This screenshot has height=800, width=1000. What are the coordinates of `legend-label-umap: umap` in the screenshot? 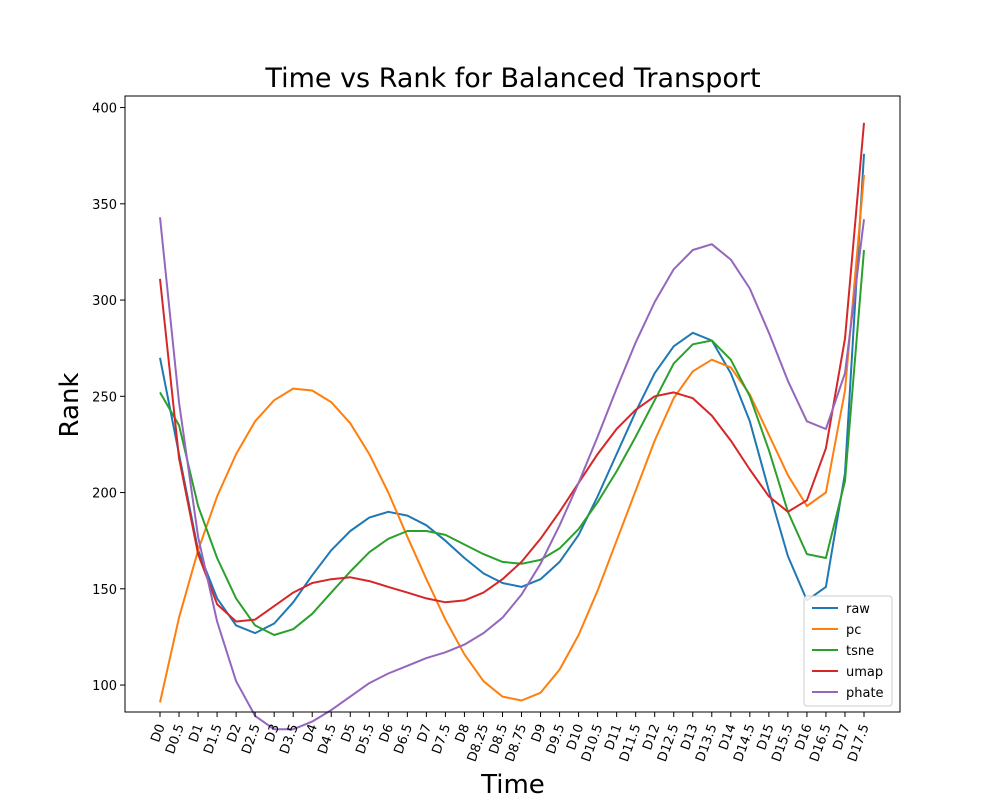 It's located at (864, 672).